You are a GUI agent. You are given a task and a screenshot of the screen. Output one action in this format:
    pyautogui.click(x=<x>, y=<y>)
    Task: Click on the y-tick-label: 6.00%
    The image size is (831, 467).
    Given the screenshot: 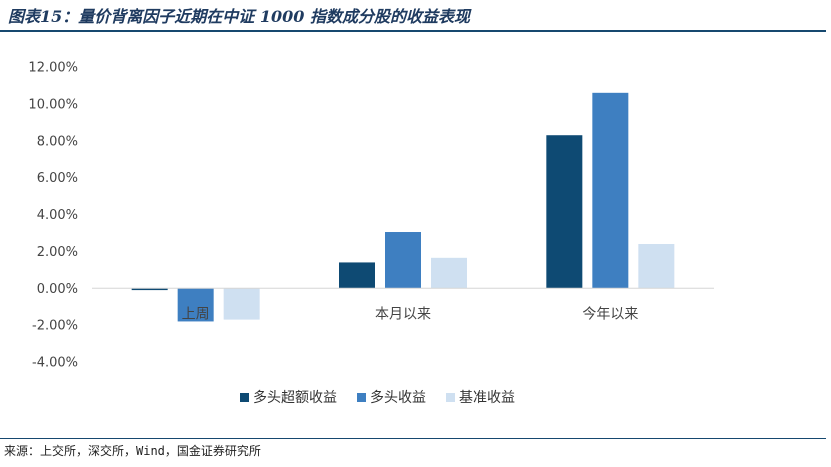 What is the action you would take?
    pyautogui.click(x=57, y=178)
    